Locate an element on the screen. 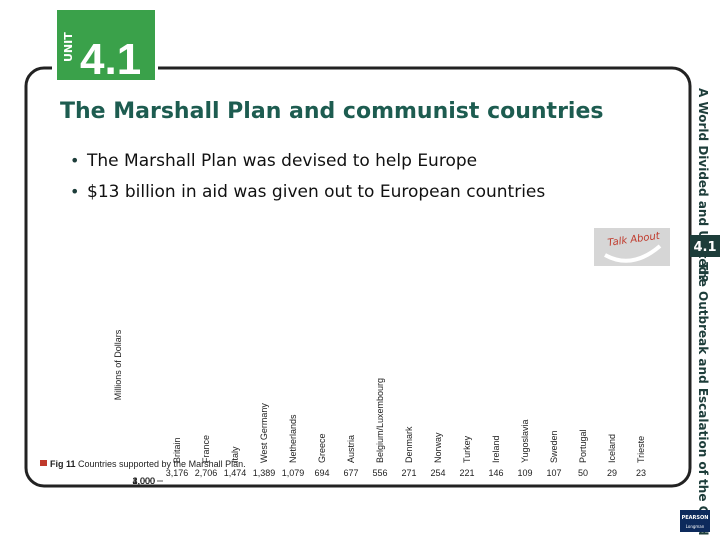 The height and width of the screenshot is (540, 720). y-axis-label: Millions of Dollars is located at coordinates (118, 364).